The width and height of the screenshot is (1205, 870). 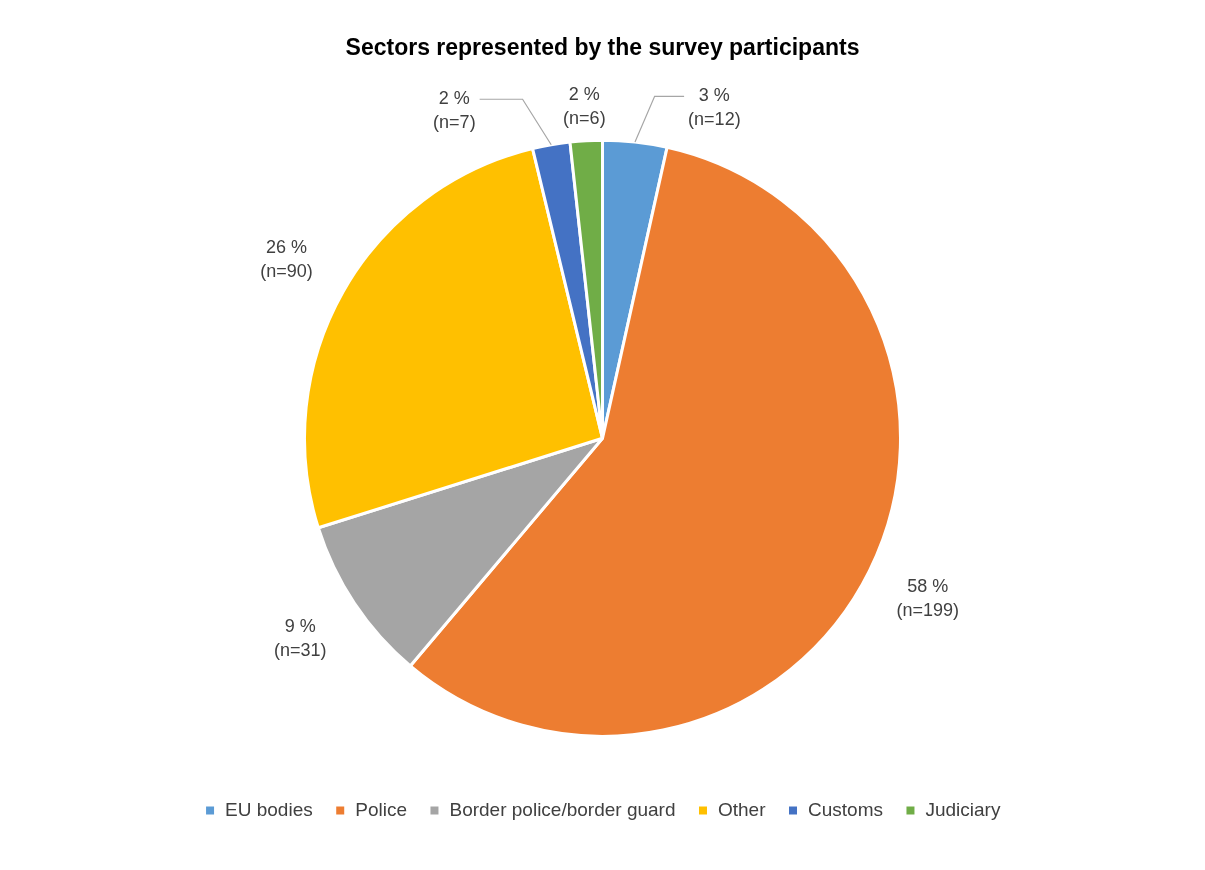 I want to click on legend-label: Customs, so click(x=845, y=809).